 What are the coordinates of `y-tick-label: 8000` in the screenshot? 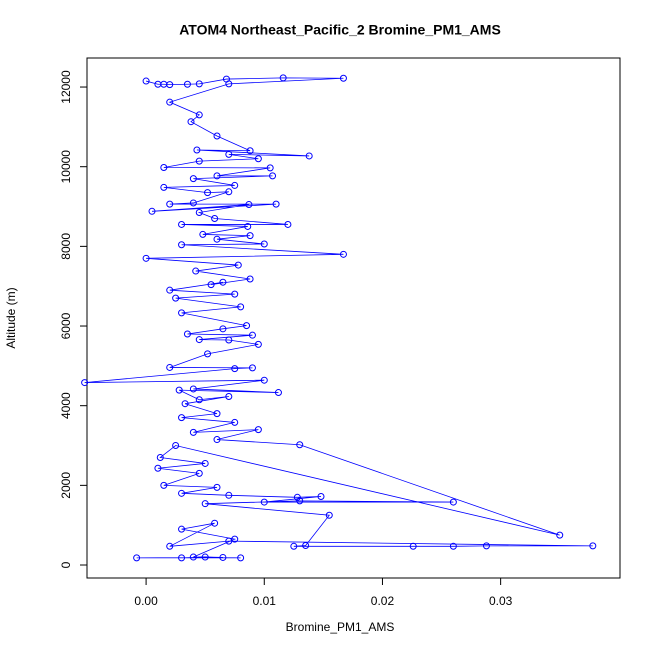 It's located at (66, 246).